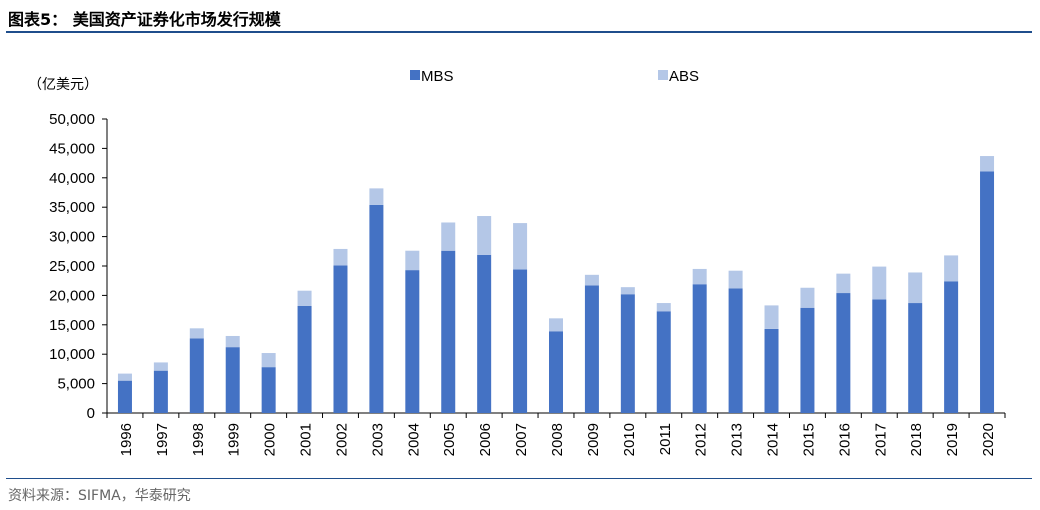  I want to click on bar-abs-2019, so click(951, 268).